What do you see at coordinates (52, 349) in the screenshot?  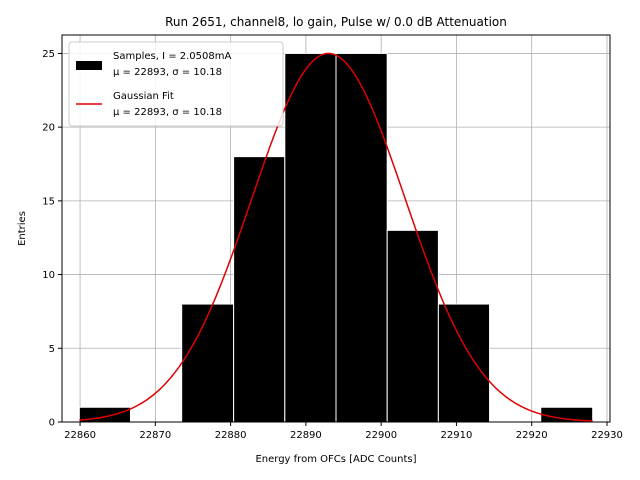 I see `y-tick-label-1: 5` at bounding box center [52, 349].